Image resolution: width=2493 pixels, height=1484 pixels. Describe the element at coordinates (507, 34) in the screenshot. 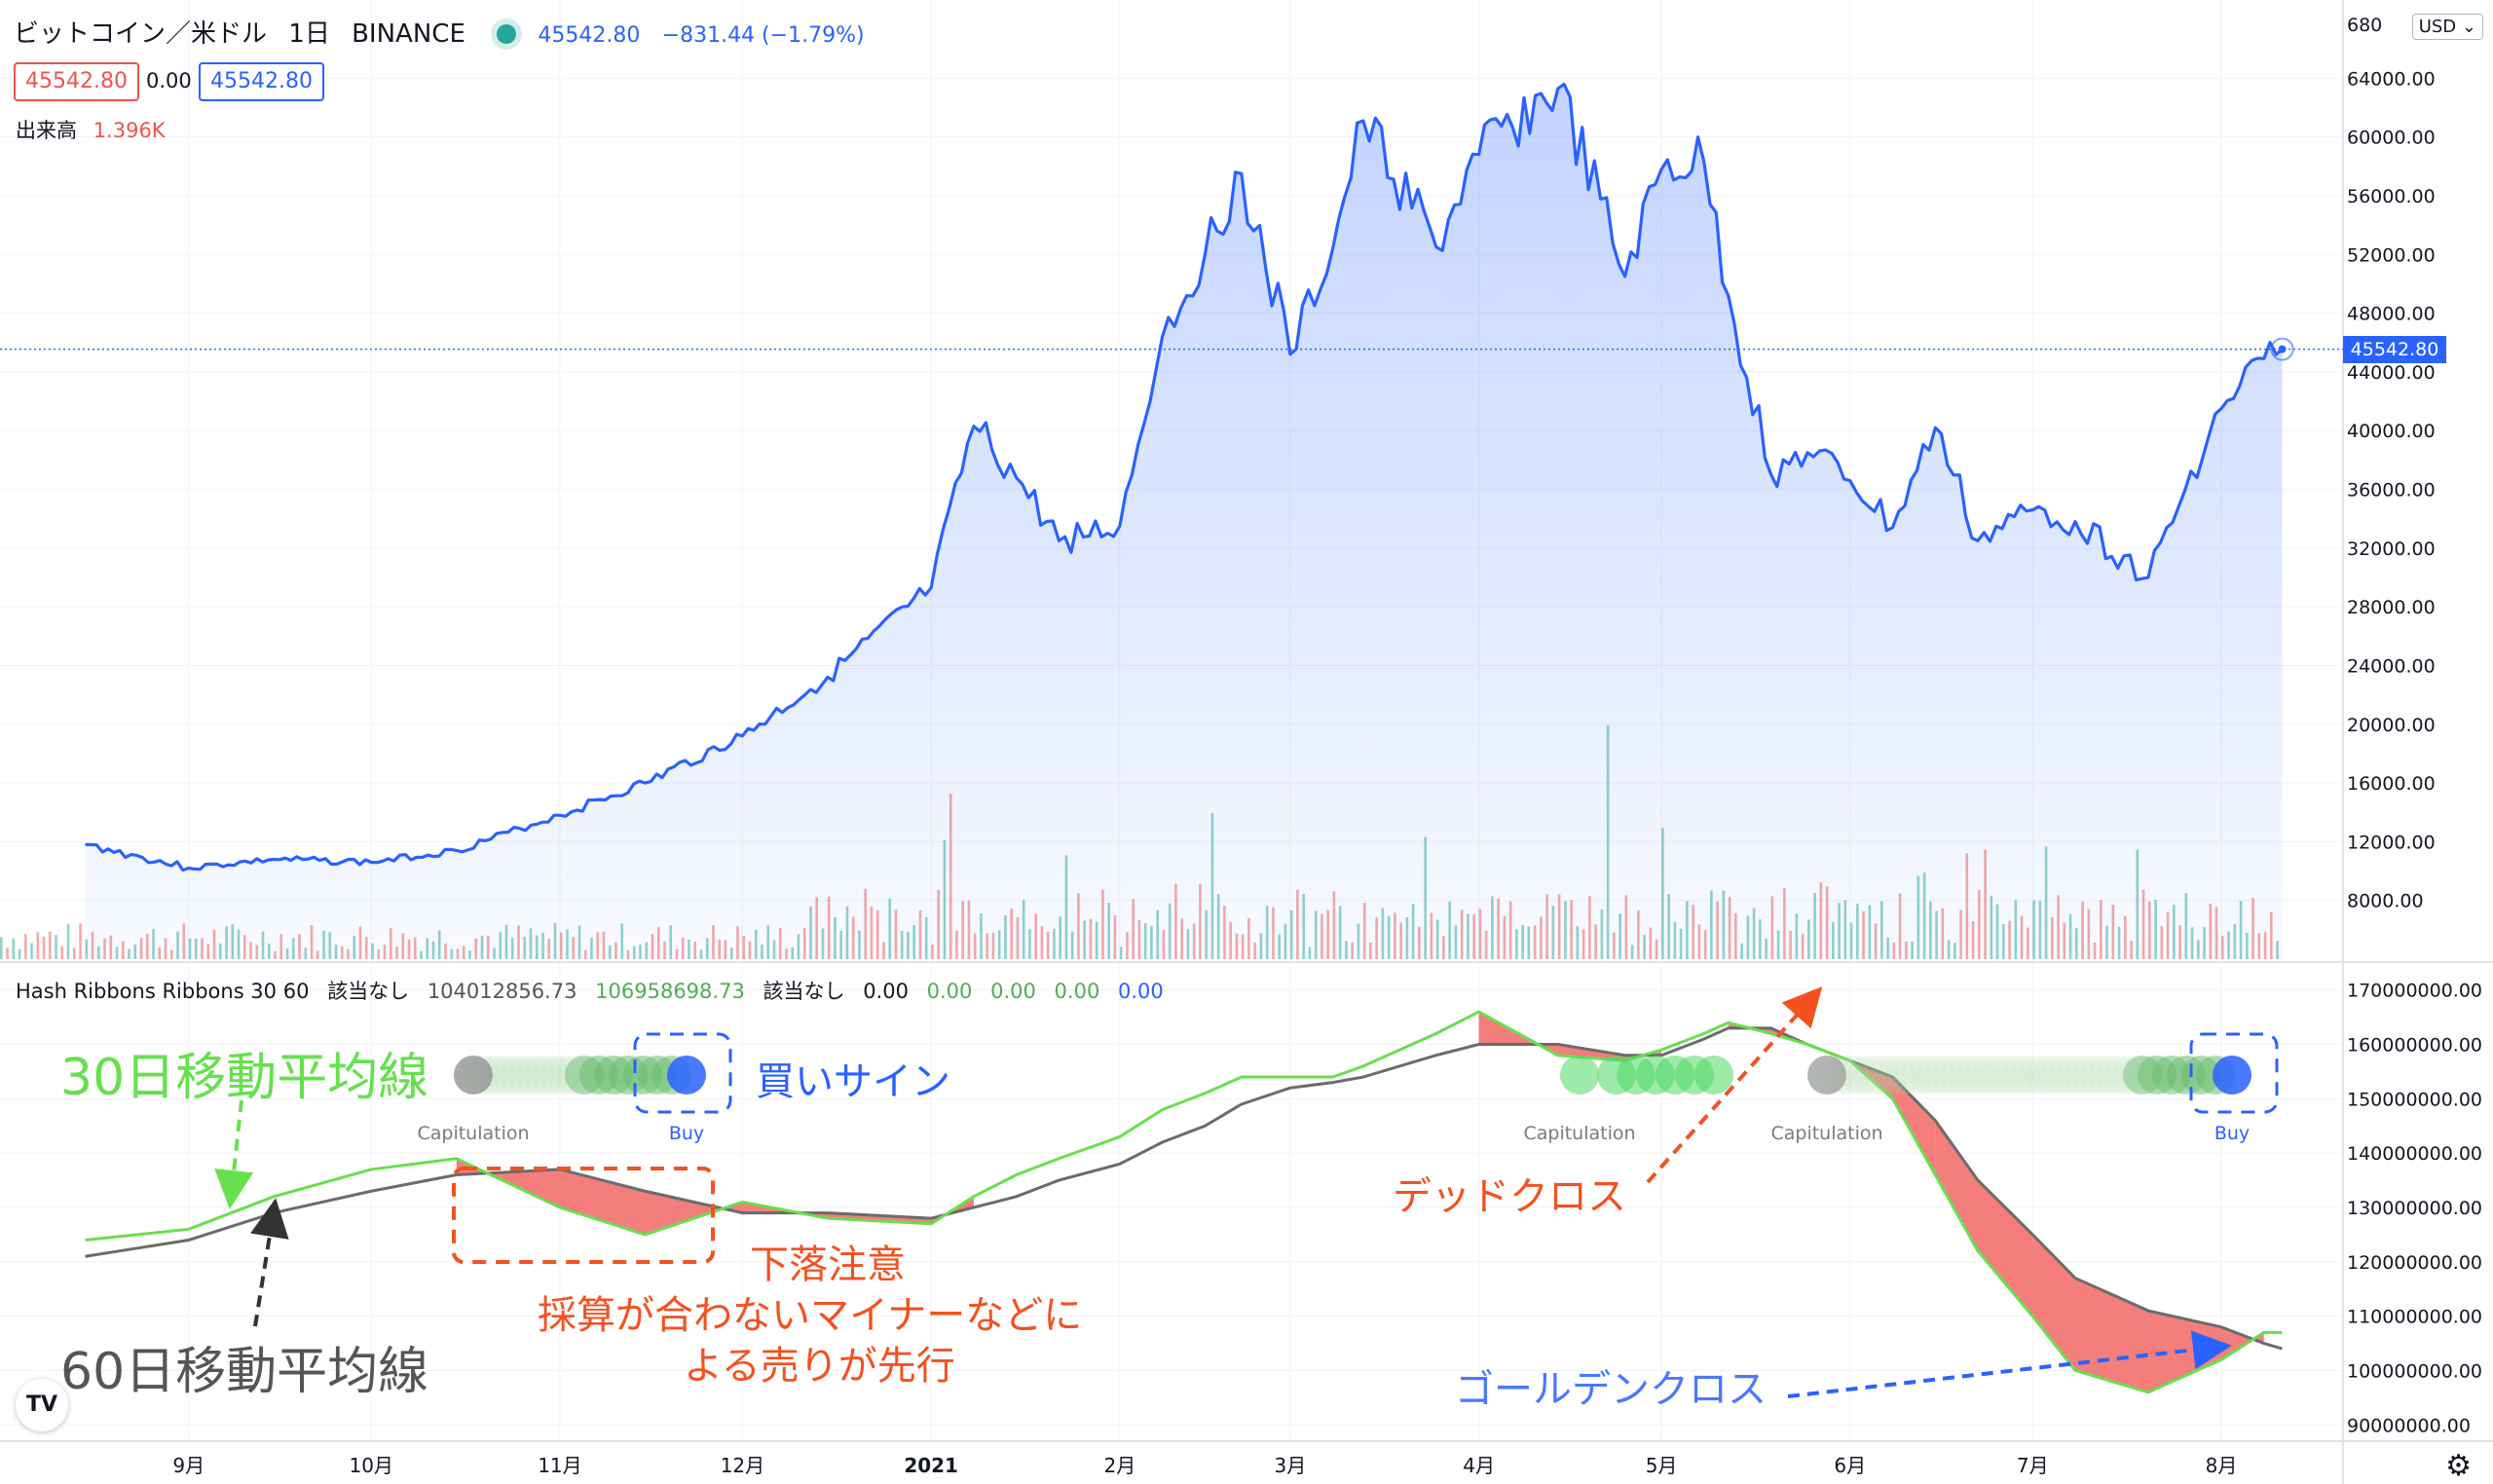

I see `market-open-icon` at that location.